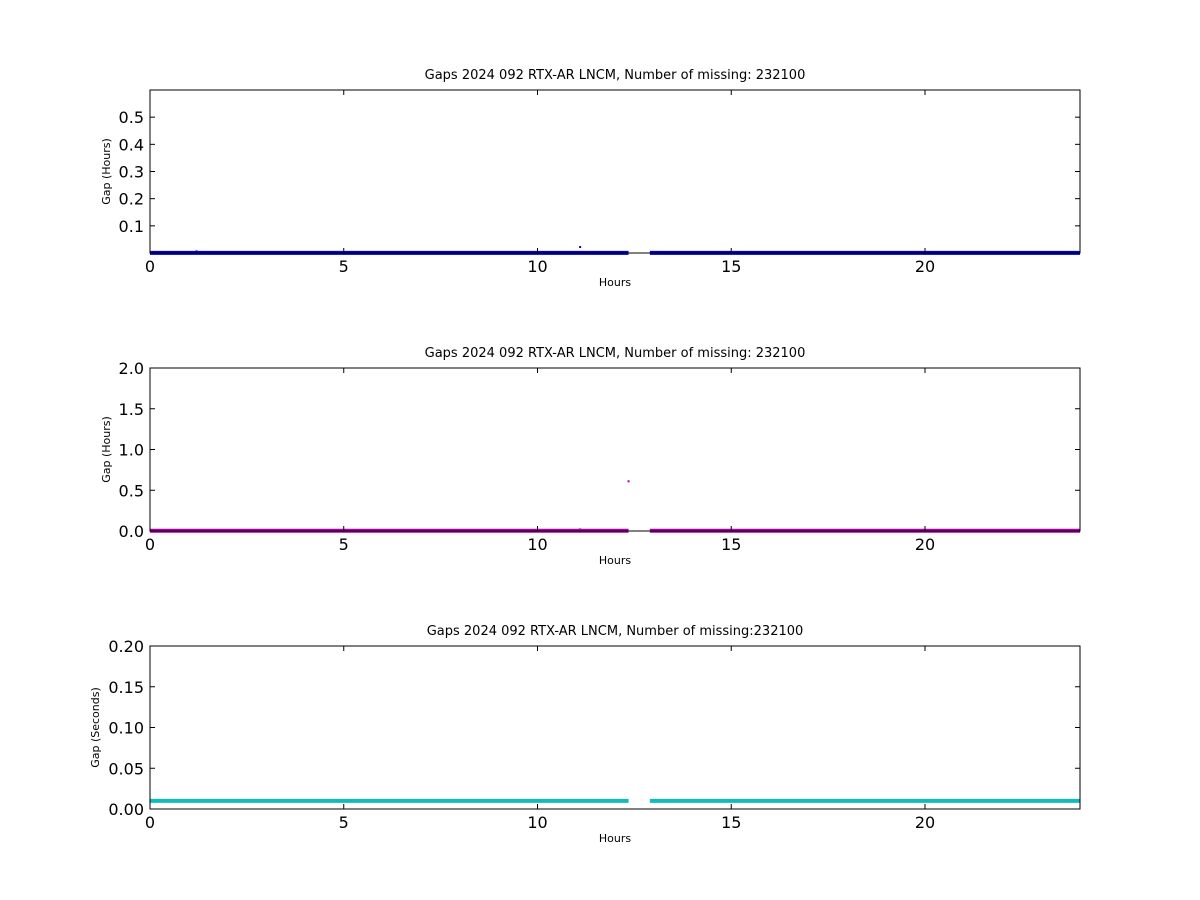  What do you see at coordinates (95, 727) in the screenshot?
I see `y-axis-label: Gap (Seconds)` at bounding box center [95, 727].